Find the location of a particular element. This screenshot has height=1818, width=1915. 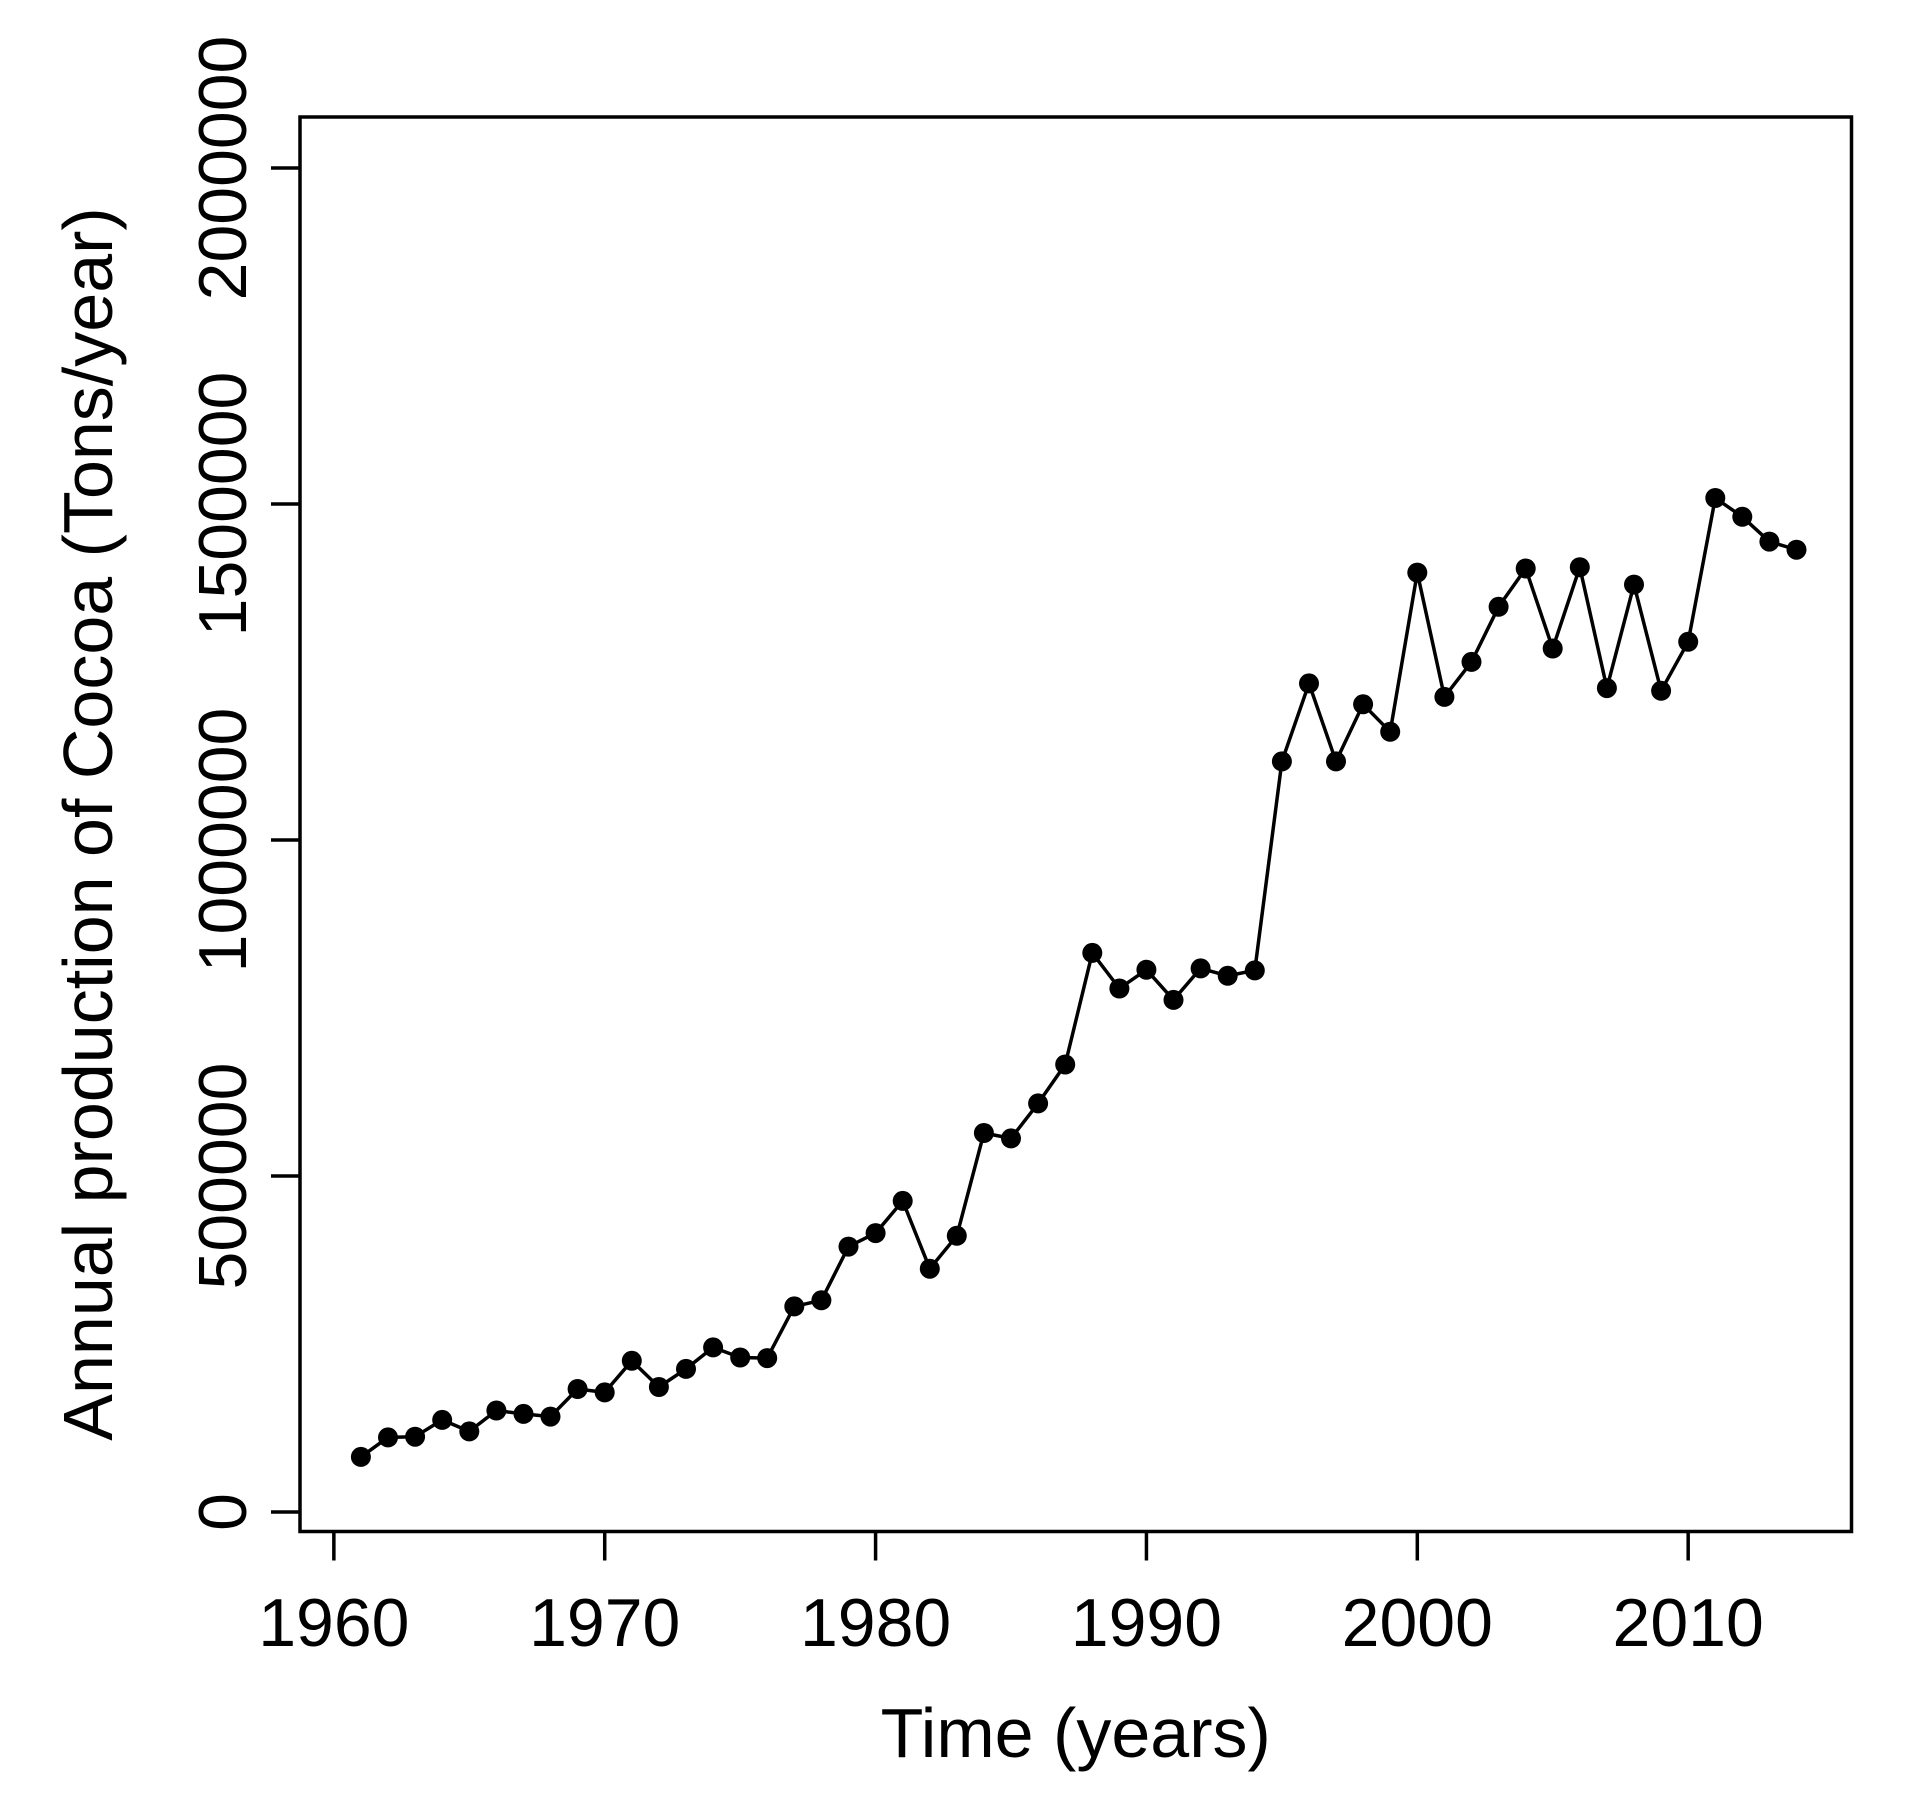

x-tick-label: 2000 is located at coordinates (1417, 1623).